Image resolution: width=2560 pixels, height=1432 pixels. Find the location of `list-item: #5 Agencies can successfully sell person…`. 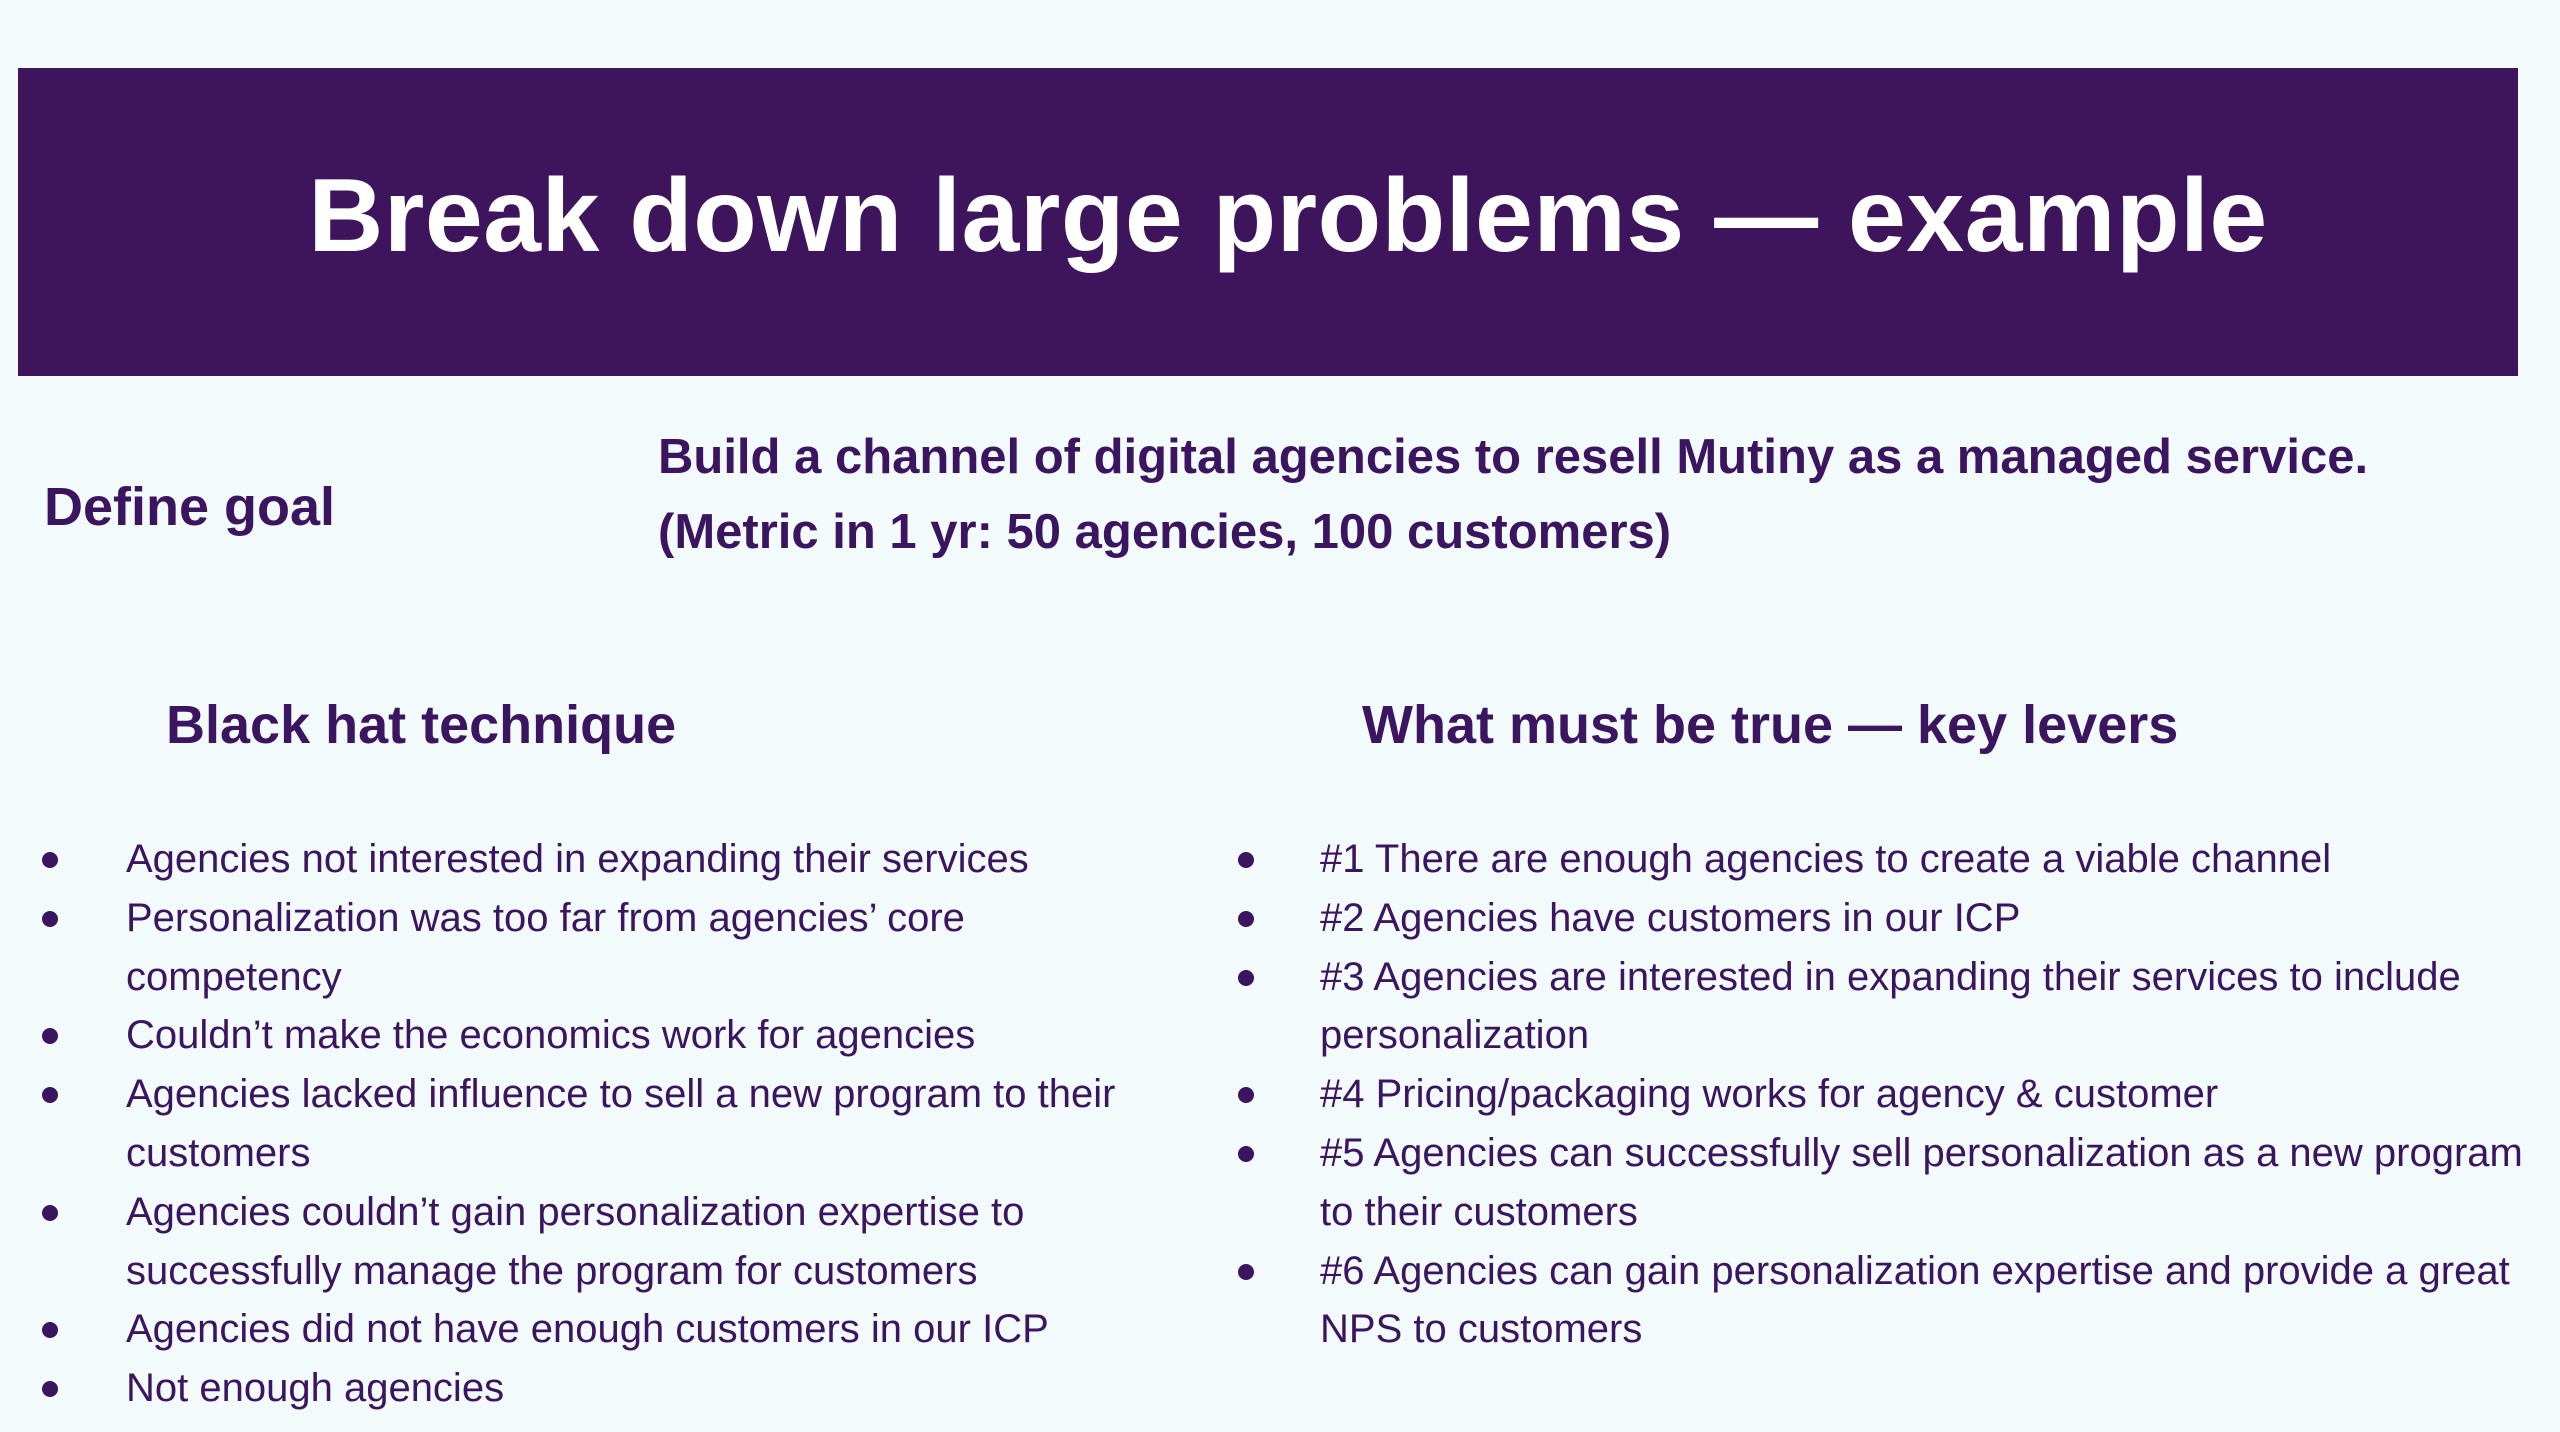

list-item: #5 Agencies can successfully sell person… is located at coordinates (1884, 1183).